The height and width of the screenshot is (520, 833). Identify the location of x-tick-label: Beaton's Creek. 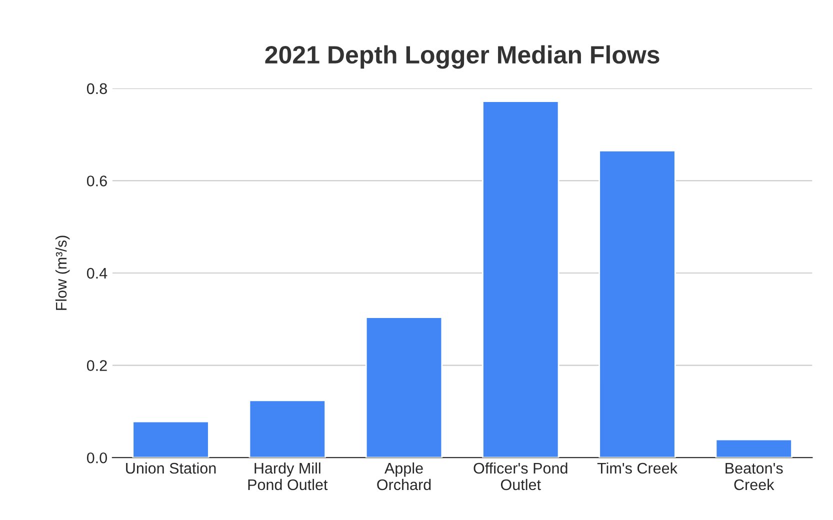
(754, 476).